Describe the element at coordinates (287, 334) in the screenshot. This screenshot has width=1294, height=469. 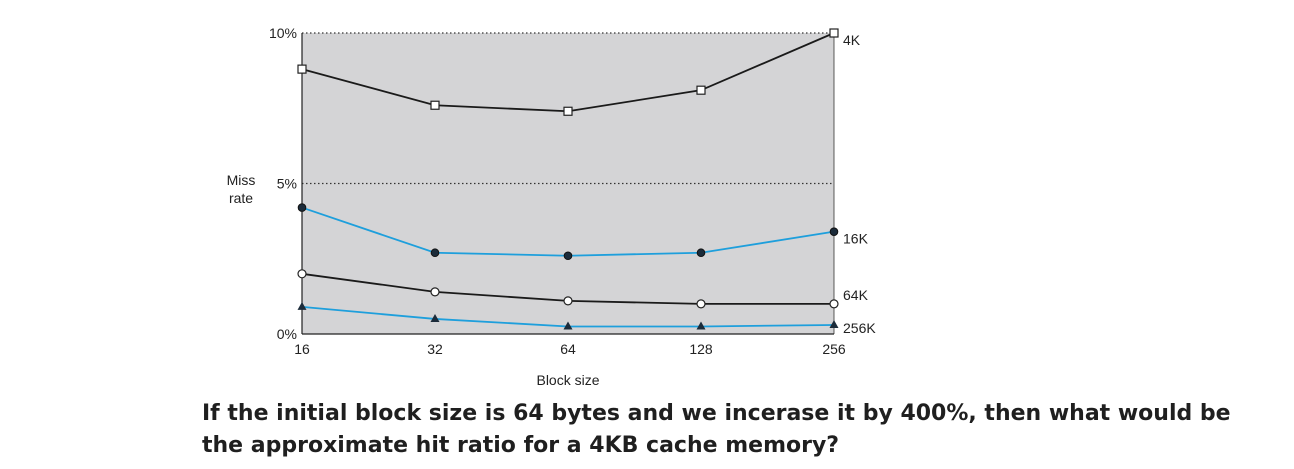
I see `y-tick-label: 0%` at that location.